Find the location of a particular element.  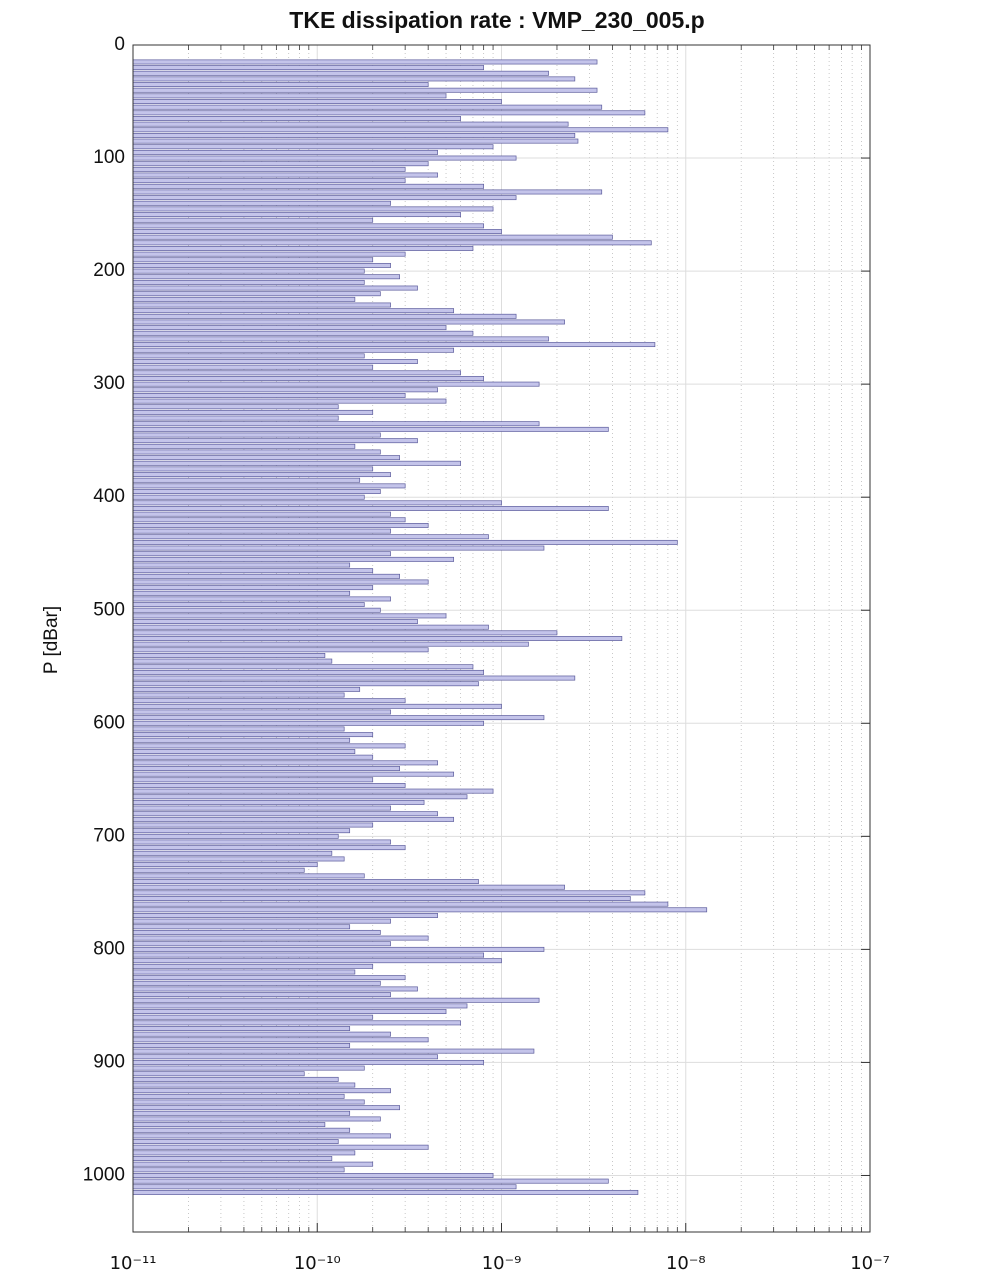

x-tick-label: 10⁻¹¹ is located at coordinates (133, 1263).